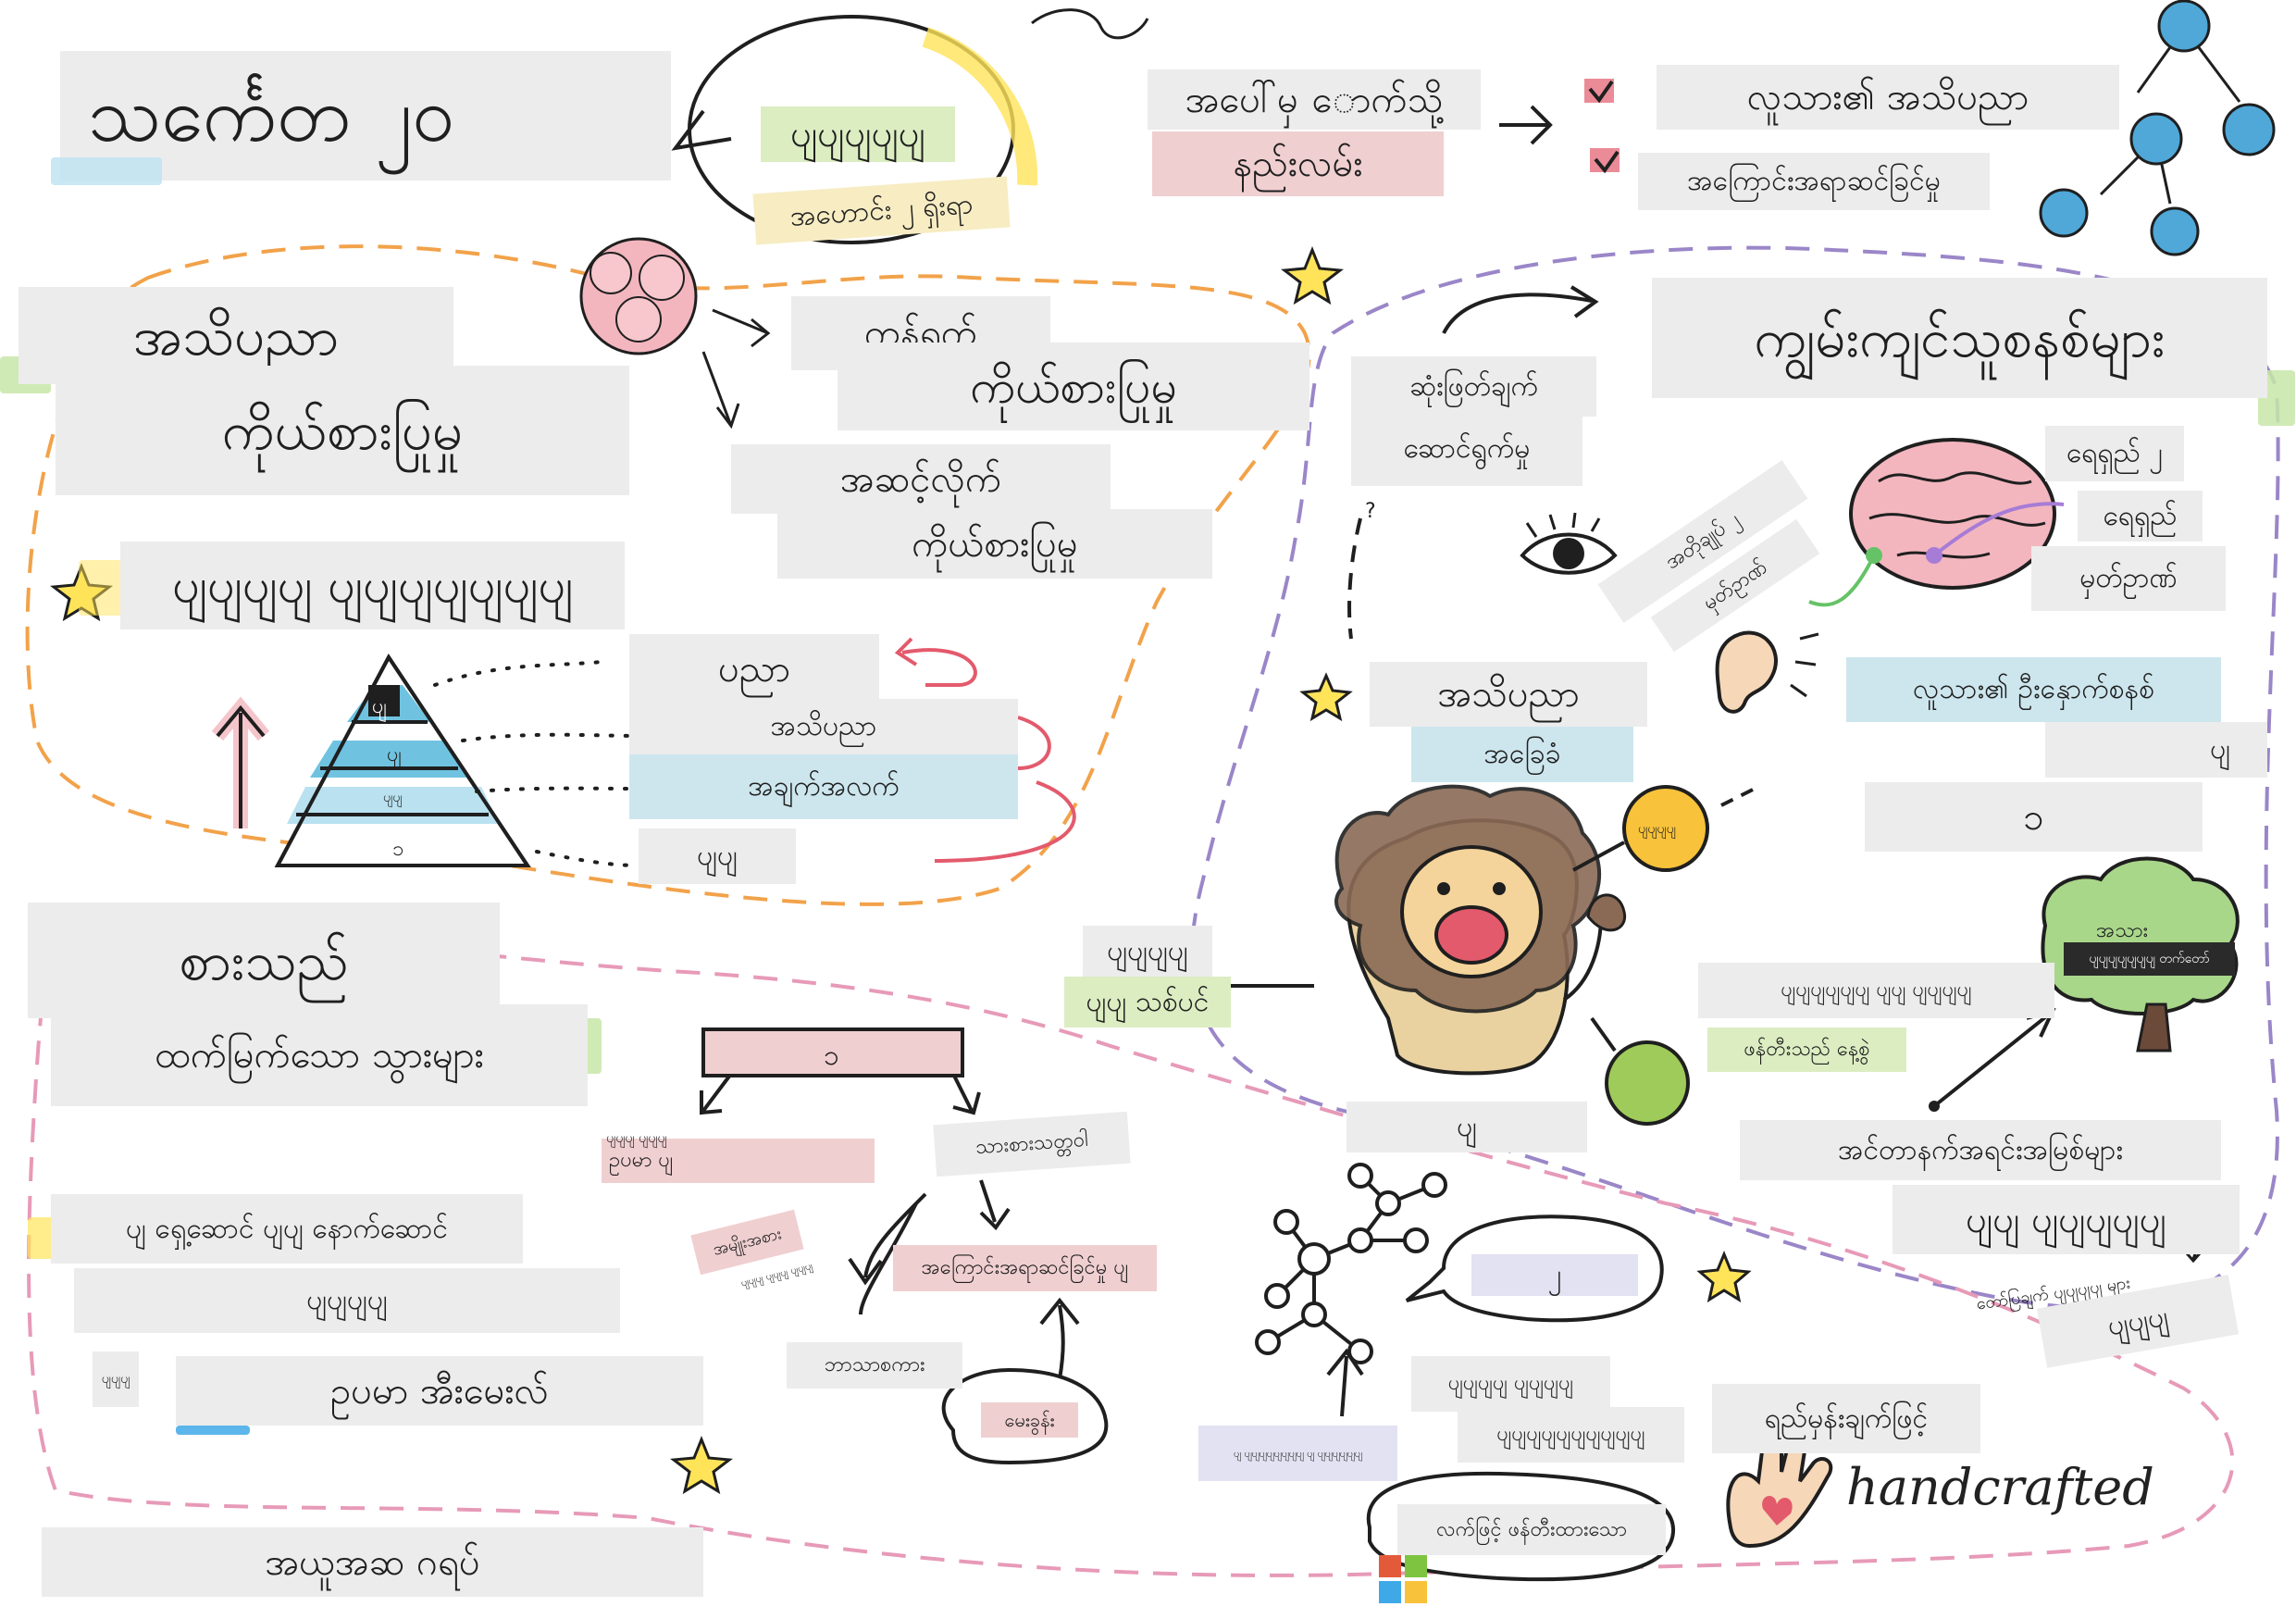  What do you see at coordinates (637, 1139) in the screenshot?
I see `tree-left-small: ပျပျပျ ပျပျပျ` at bounding box center [637, 1139].